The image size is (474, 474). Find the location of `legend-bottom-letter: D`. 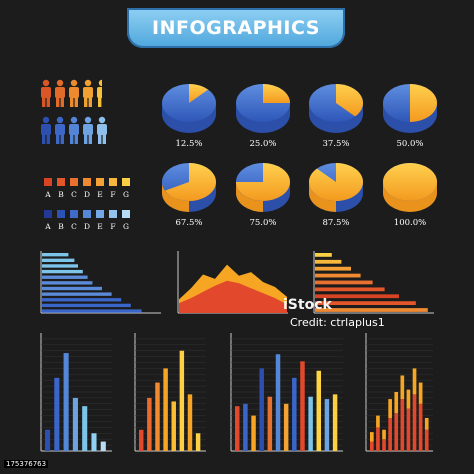

legend-bottom-letter: D is located at coordinates (87, 226).